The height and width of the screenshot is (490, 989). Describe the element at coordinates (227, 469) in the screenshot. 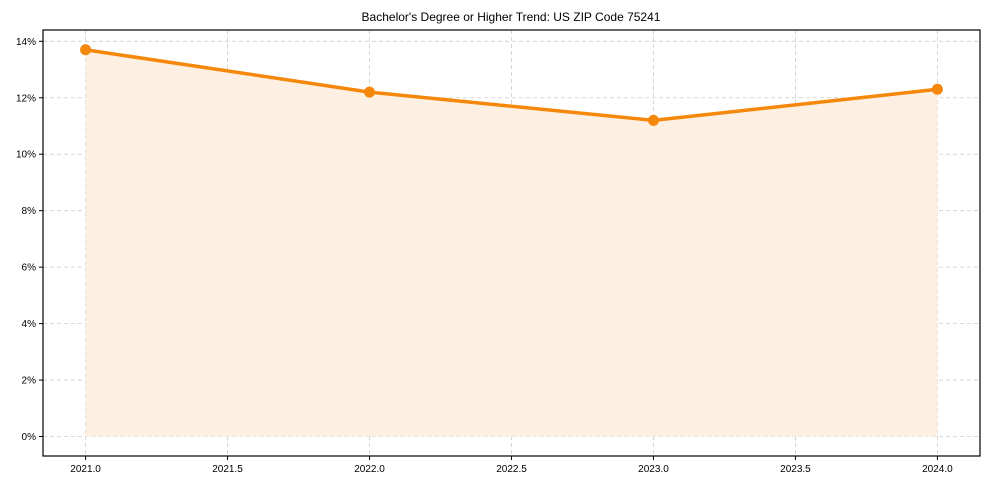

I see `x-tick-label: 2021.5` at that location.